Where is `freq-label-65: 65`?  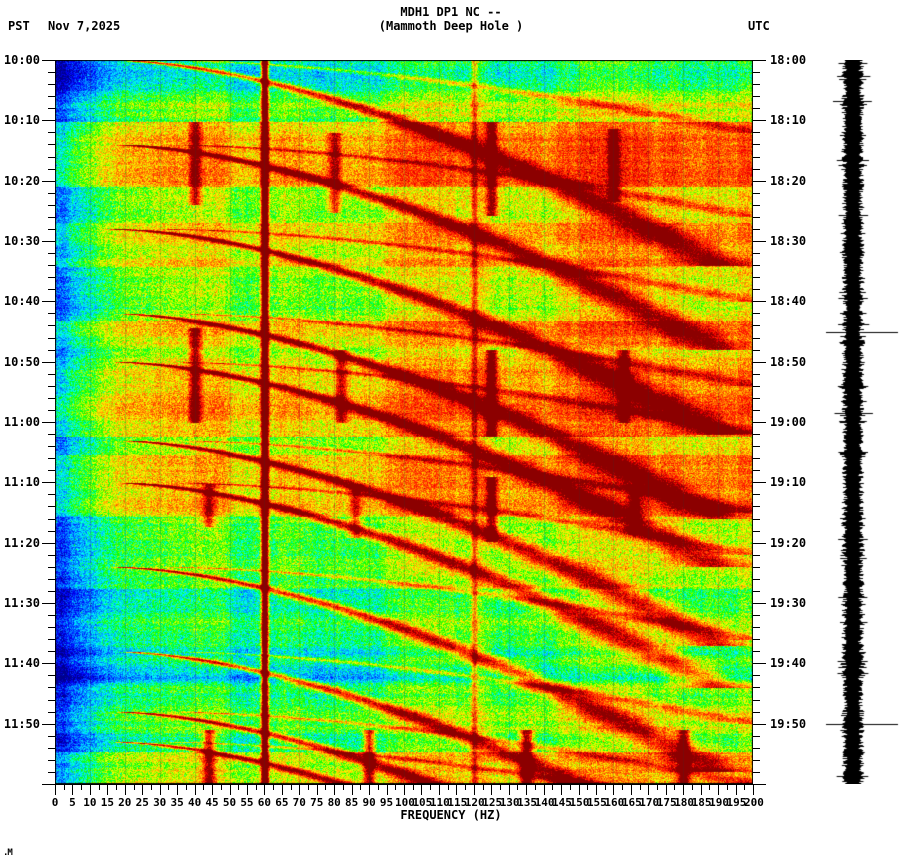 freq-label-65: 65 is located at coordinates (282, 802).